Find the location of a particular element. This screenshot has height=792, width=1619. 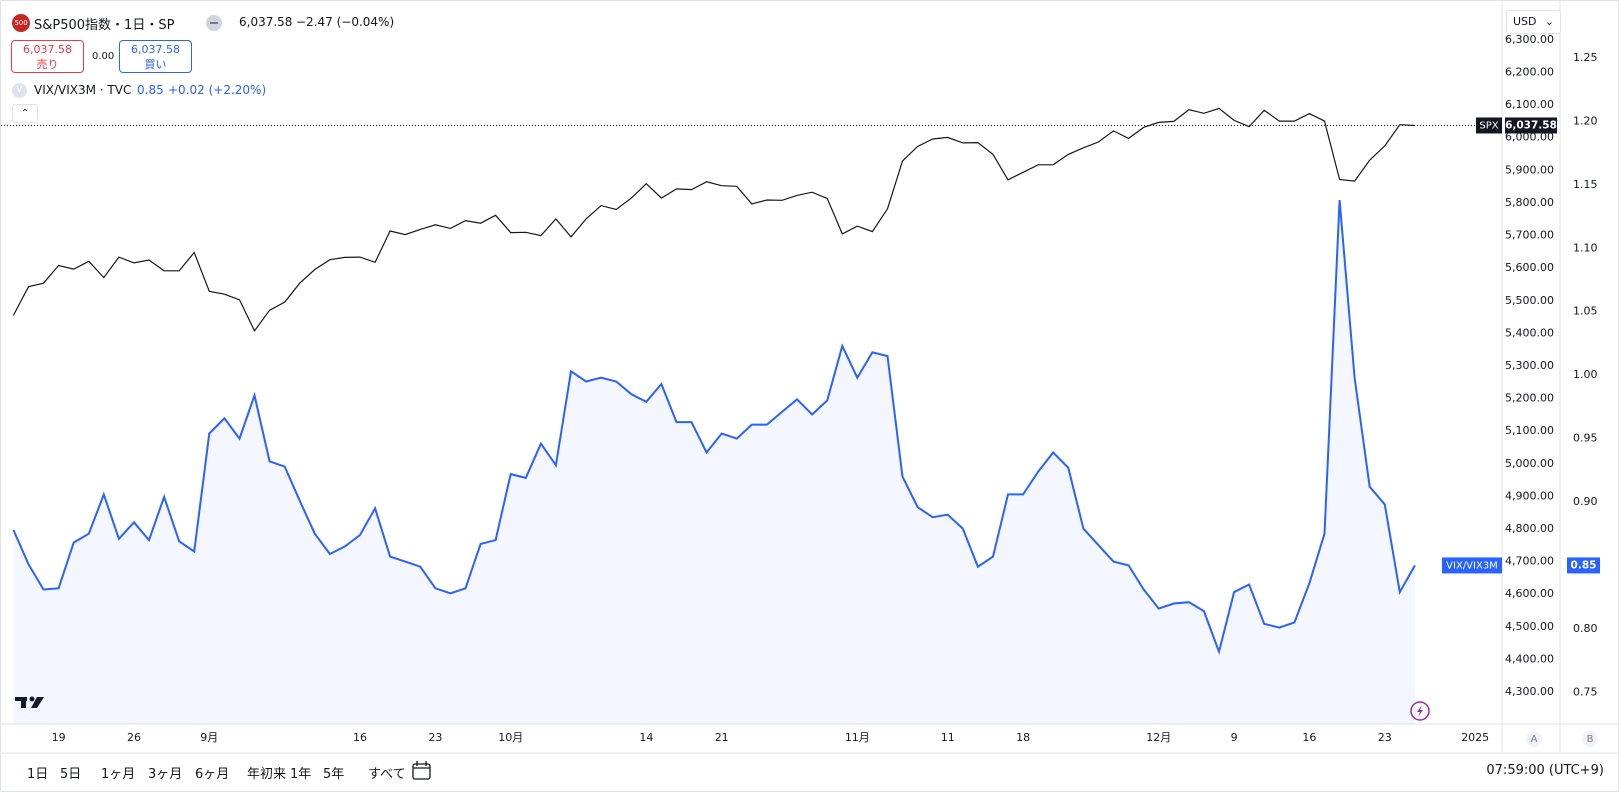

y2-tick-label: 0.90 is located at coordinates (1585, 501).